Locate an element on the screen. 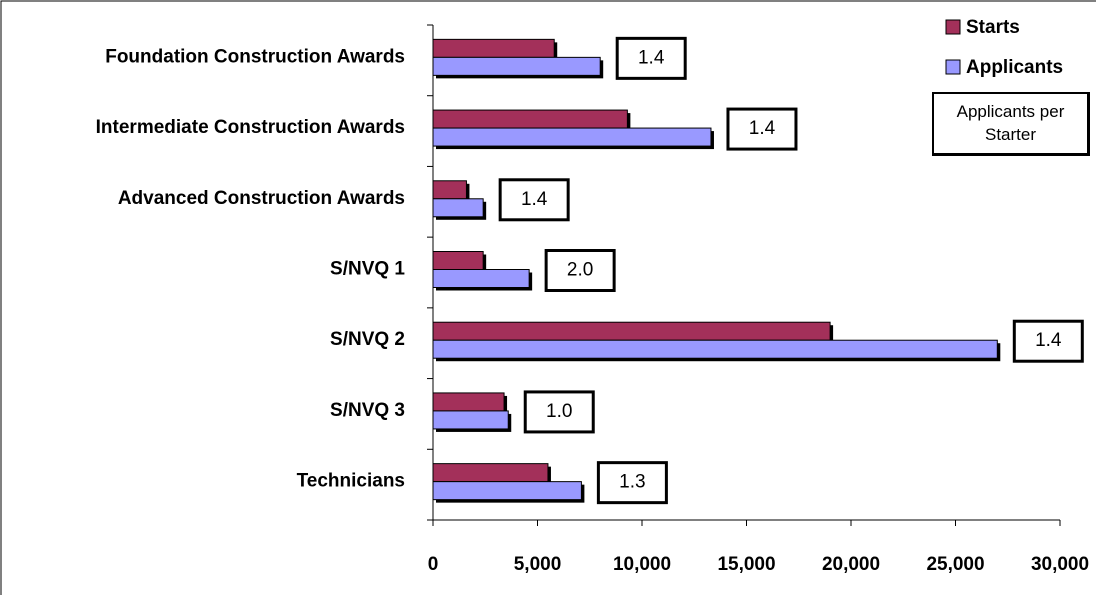 This screenshot has height=595, width=1096. x-tick-label: 15,000 is located at coordinates (746, 564).